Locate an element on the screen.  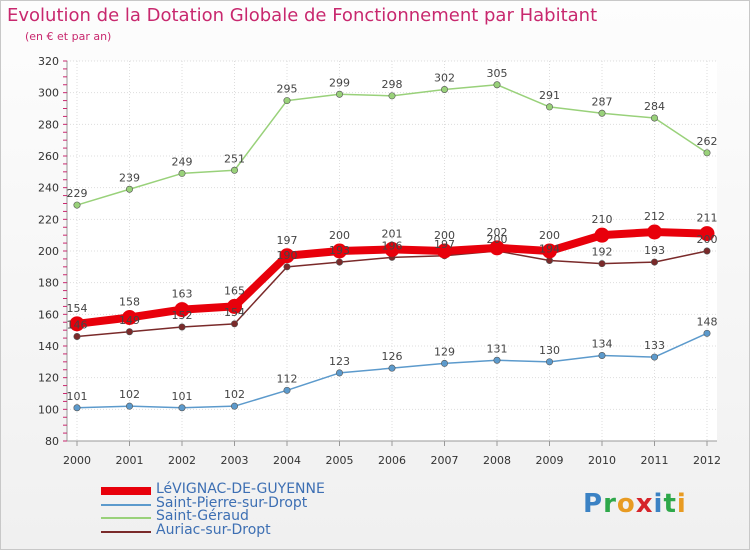
x-tick-label: 2006 is located at coordinates (392, 460).